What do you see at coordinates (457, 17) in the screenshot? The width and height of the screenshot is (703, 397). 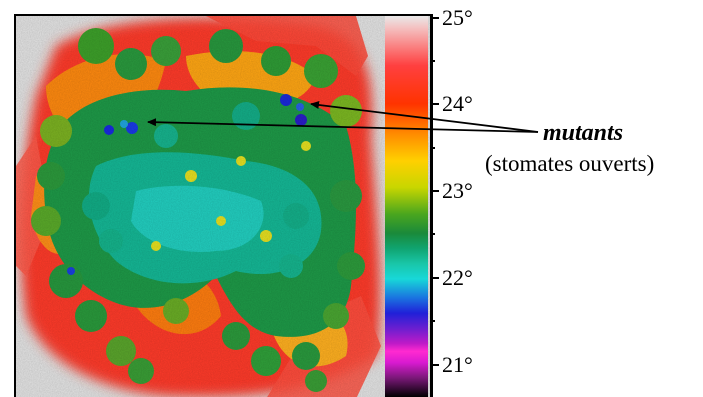 I see `temp-label-25: 25°` at bounding box center [457, 17].